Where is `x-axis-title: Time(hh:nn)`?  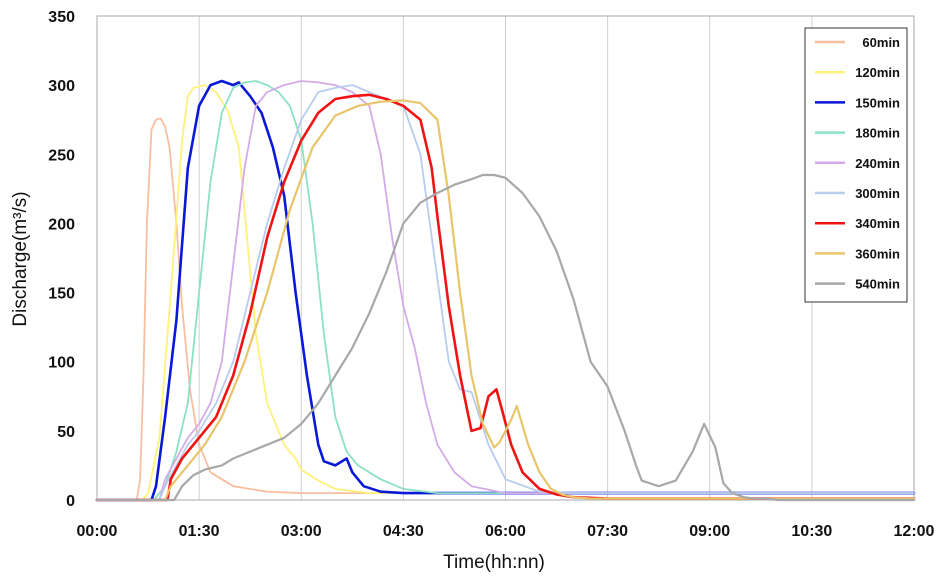 x-axis-title: Time(hh:nn) is located at coordinates (494, 562).